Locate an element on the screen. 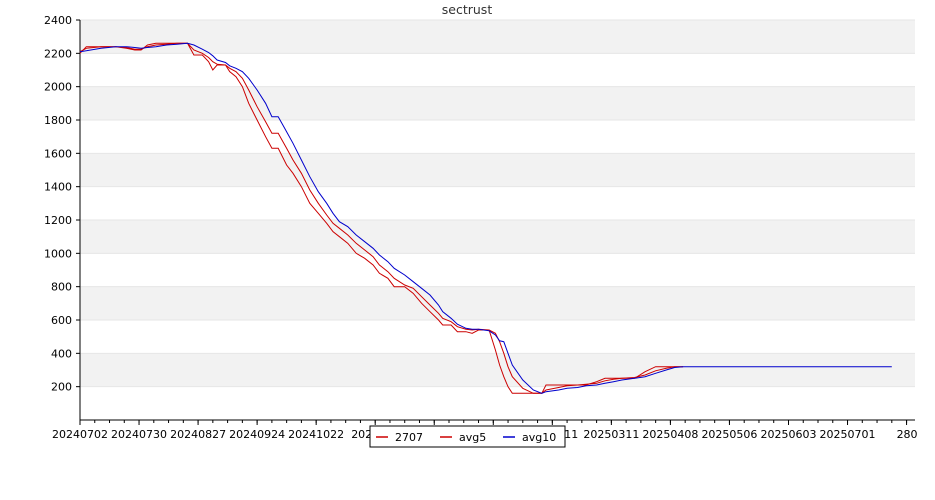  x-tick-label: 202 is located at coordinates (361, 434).